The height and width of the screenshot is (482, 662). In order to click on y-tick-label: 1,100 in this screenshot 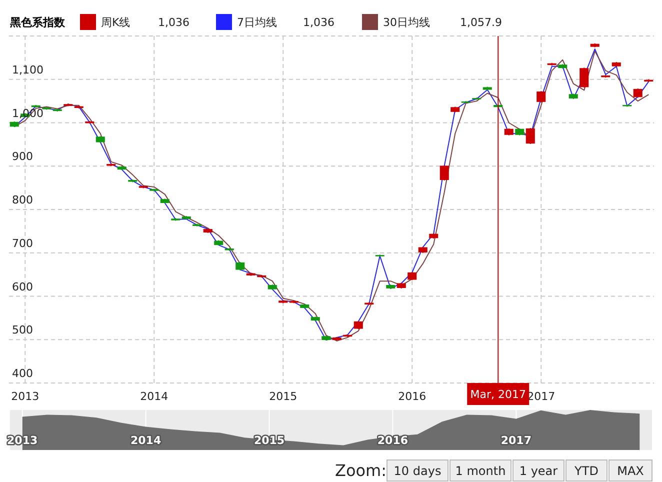, I will do `click(28, 69)`.